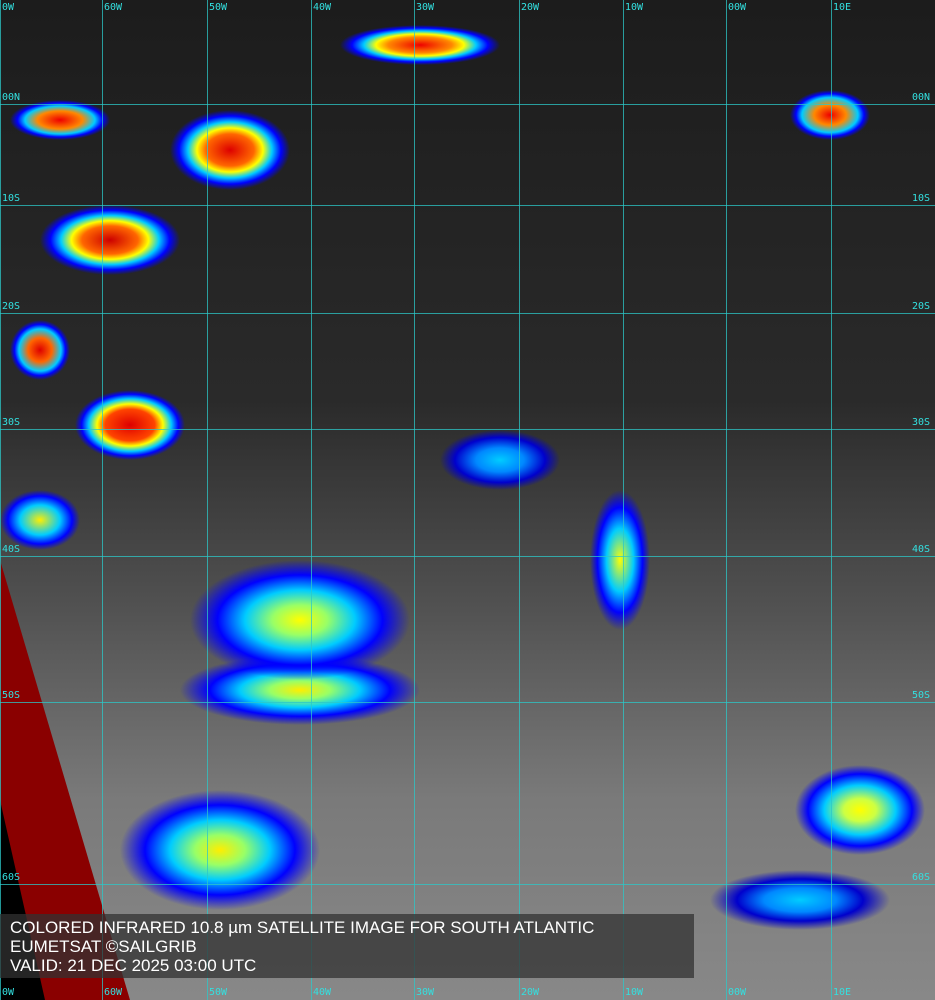  What do you see at coordinates (103, 946) in the screenshot?
I see `caption-source: EUMETSAT ©SAILGRIB` at bounding box center [103, 946].